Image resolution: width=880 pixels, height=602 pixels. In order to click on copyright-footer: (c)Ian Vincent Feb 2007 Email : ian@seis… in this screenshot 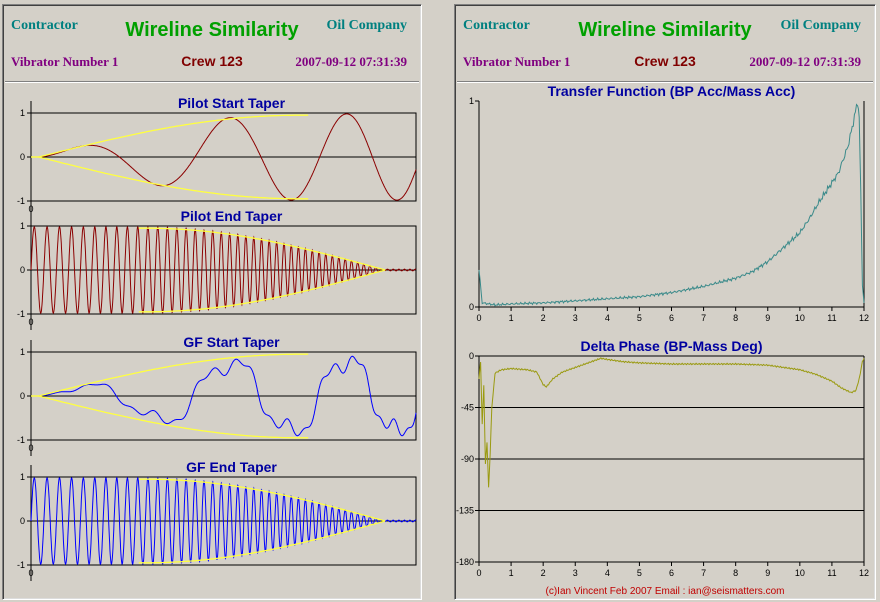, I will do `click(665, 591)`.